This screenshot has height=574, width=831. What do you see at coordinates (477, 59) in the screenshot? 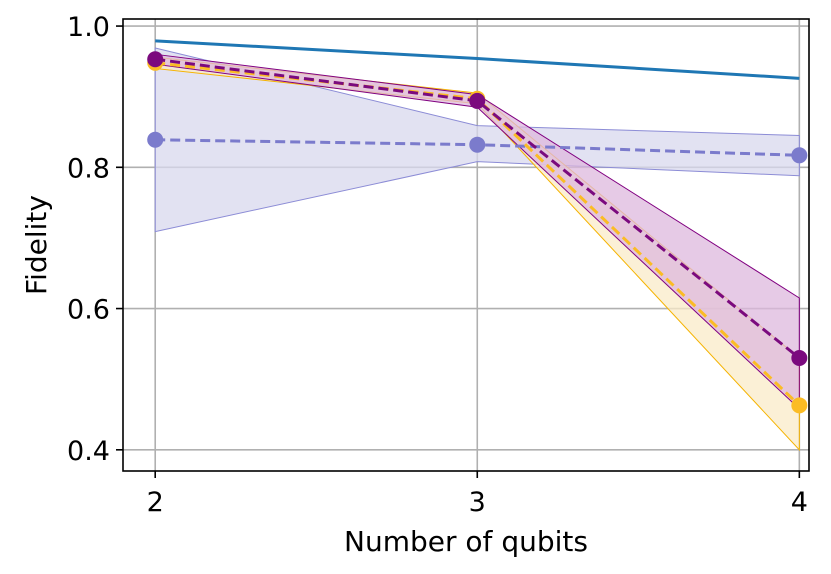
I see `series-0-line` at bounding box center [477, 59].